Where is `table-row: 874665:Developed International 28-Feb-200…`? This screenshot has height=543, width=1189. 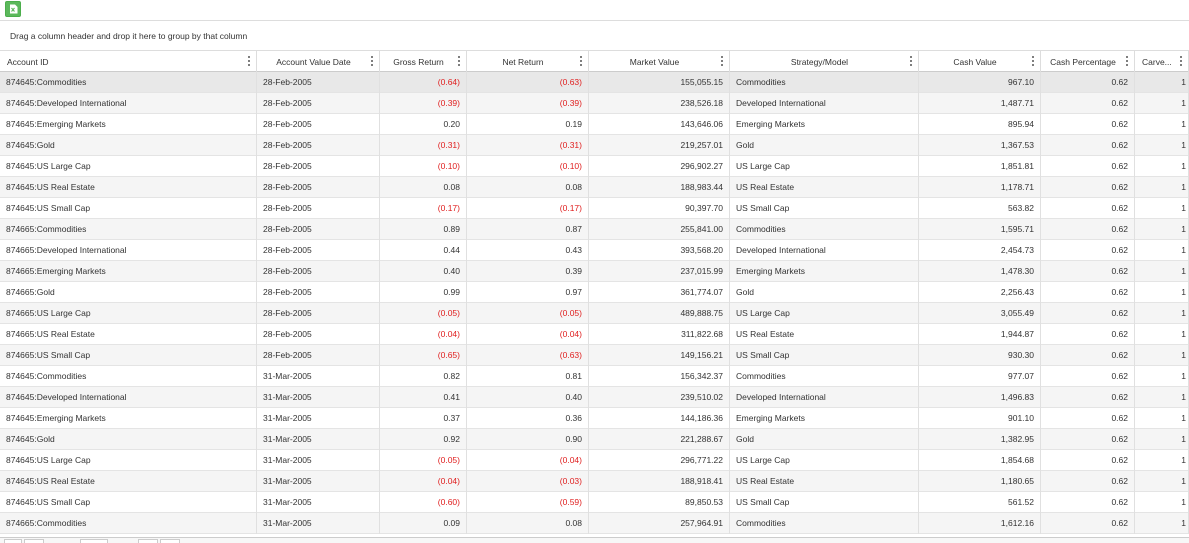
table-row: 874665:Developed International 28-Feb-200… is located at coordinates (594, 250).